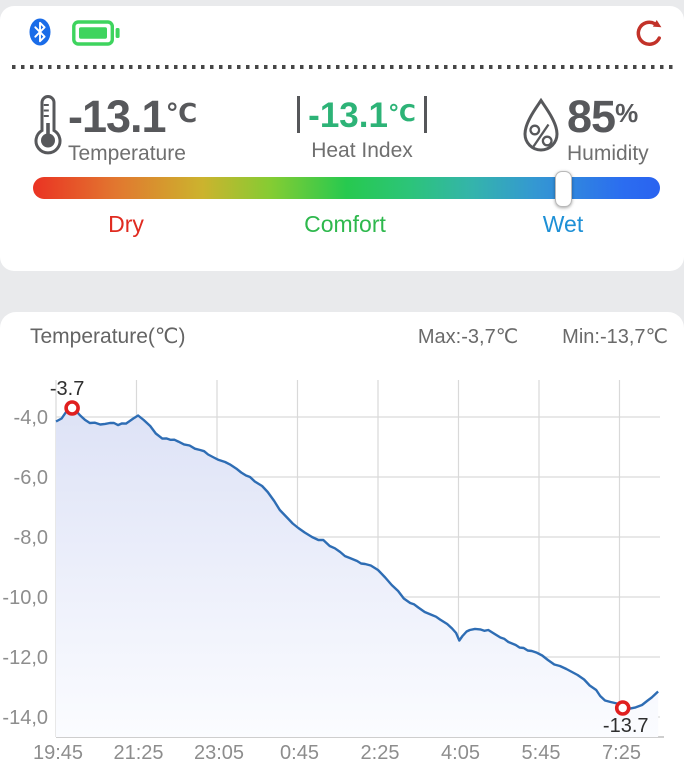 The height and width of the screenshot is (768, 684). I want to click on wet-label: Wet, so click(563, 224).